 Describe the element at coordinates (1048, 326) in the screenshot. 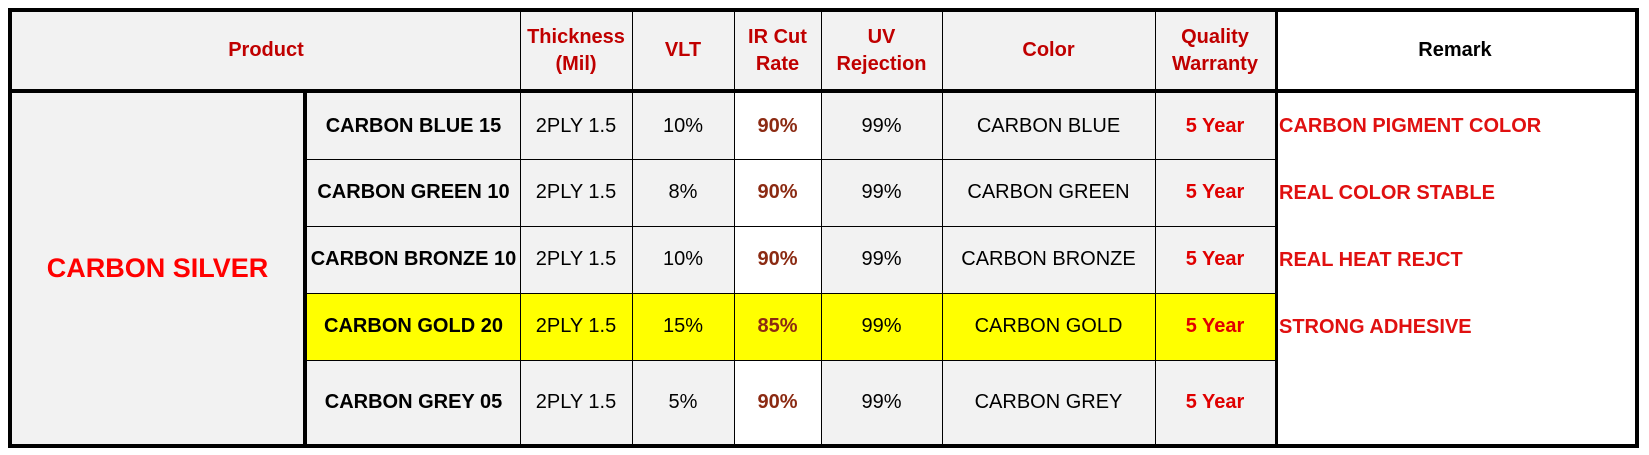

I see `row-4-color: CARBON GOLD` at that location.